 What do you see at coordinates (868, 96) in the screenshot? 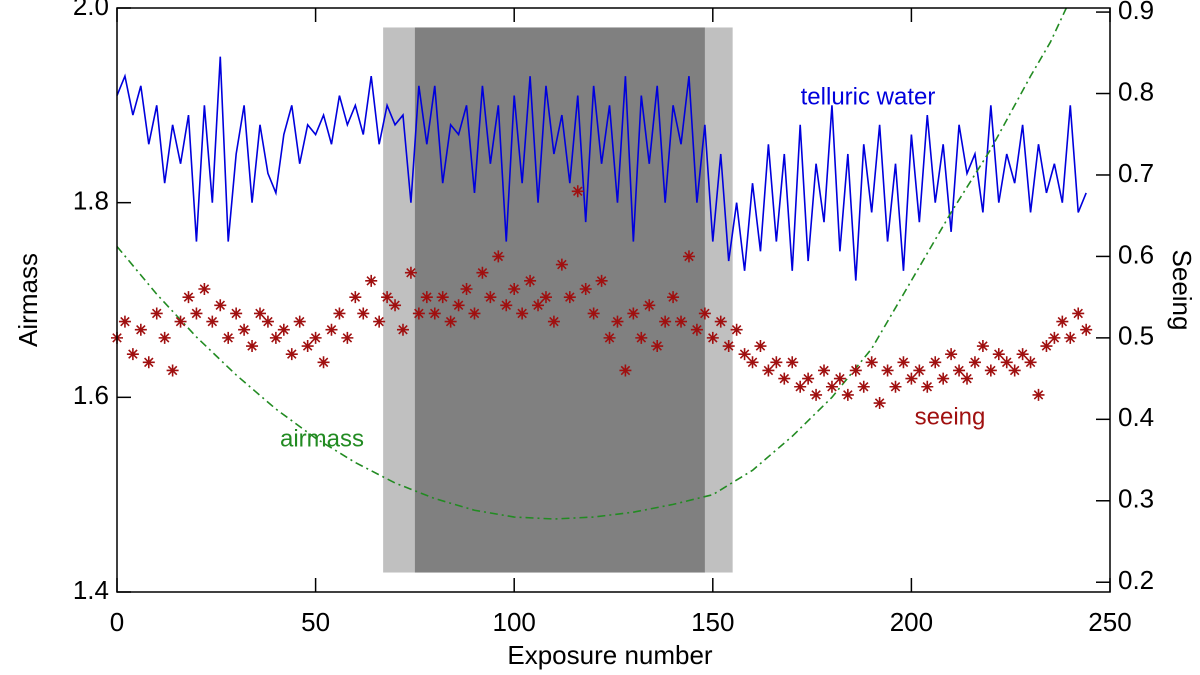
I see `annotation: telluric water` at bounding box center [868, 96].